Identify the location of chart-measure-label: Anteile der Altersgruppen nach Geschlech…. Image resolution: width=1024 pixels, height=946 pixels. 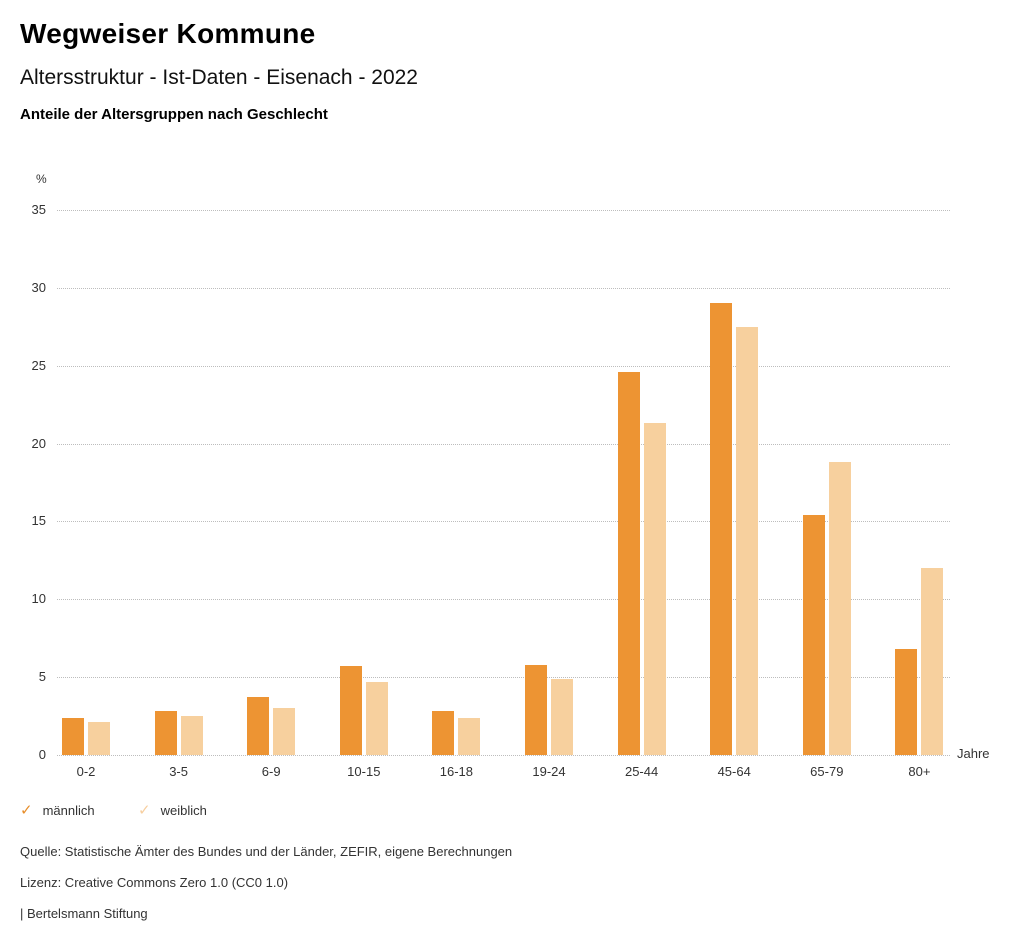
(174, 114).